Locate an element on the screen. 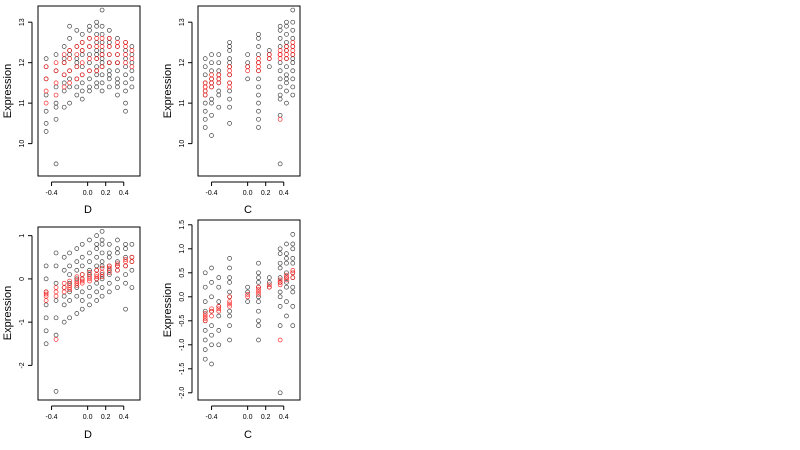 The height and width of the screenshot is (450, 800). y-tick-label: 13 is located at coordinates (22, 22).